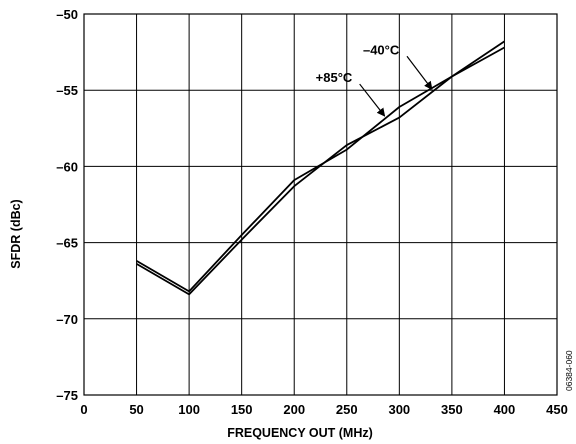 The width and height of the screenshot is (576, 444). What do you see at coordinates (67, 166) in the screenshot?
I see `y-tick-label: –60` at bounding box center [67, 166].